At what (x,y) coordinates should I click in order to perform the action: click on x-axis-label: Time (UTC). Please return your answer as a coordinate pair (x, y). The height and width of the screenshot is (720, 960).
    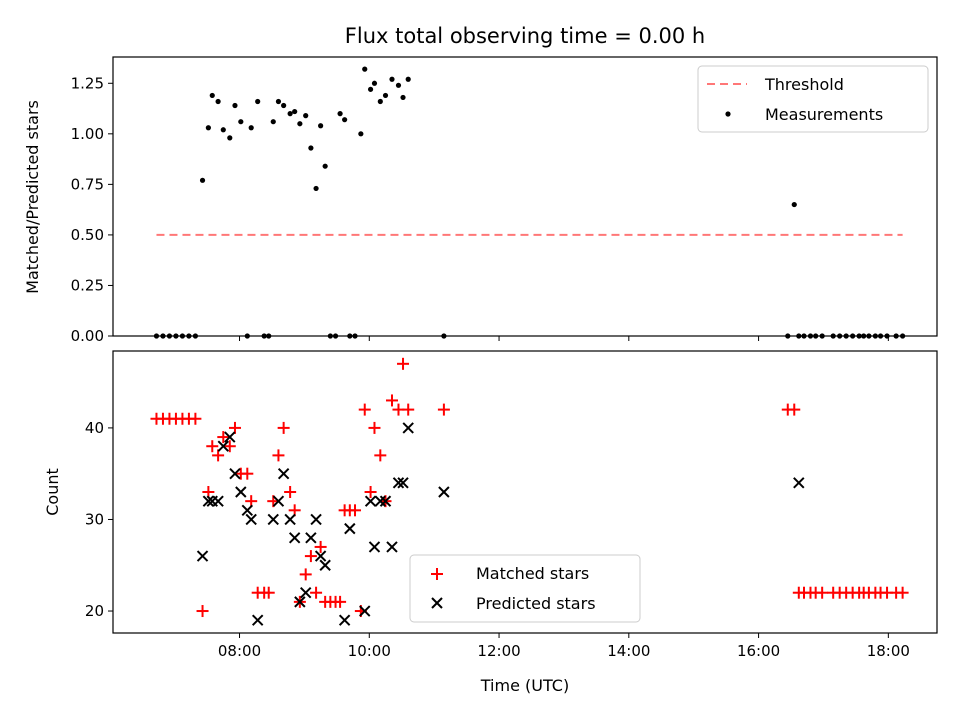
    Looking at the image, I should click on (524, 685).